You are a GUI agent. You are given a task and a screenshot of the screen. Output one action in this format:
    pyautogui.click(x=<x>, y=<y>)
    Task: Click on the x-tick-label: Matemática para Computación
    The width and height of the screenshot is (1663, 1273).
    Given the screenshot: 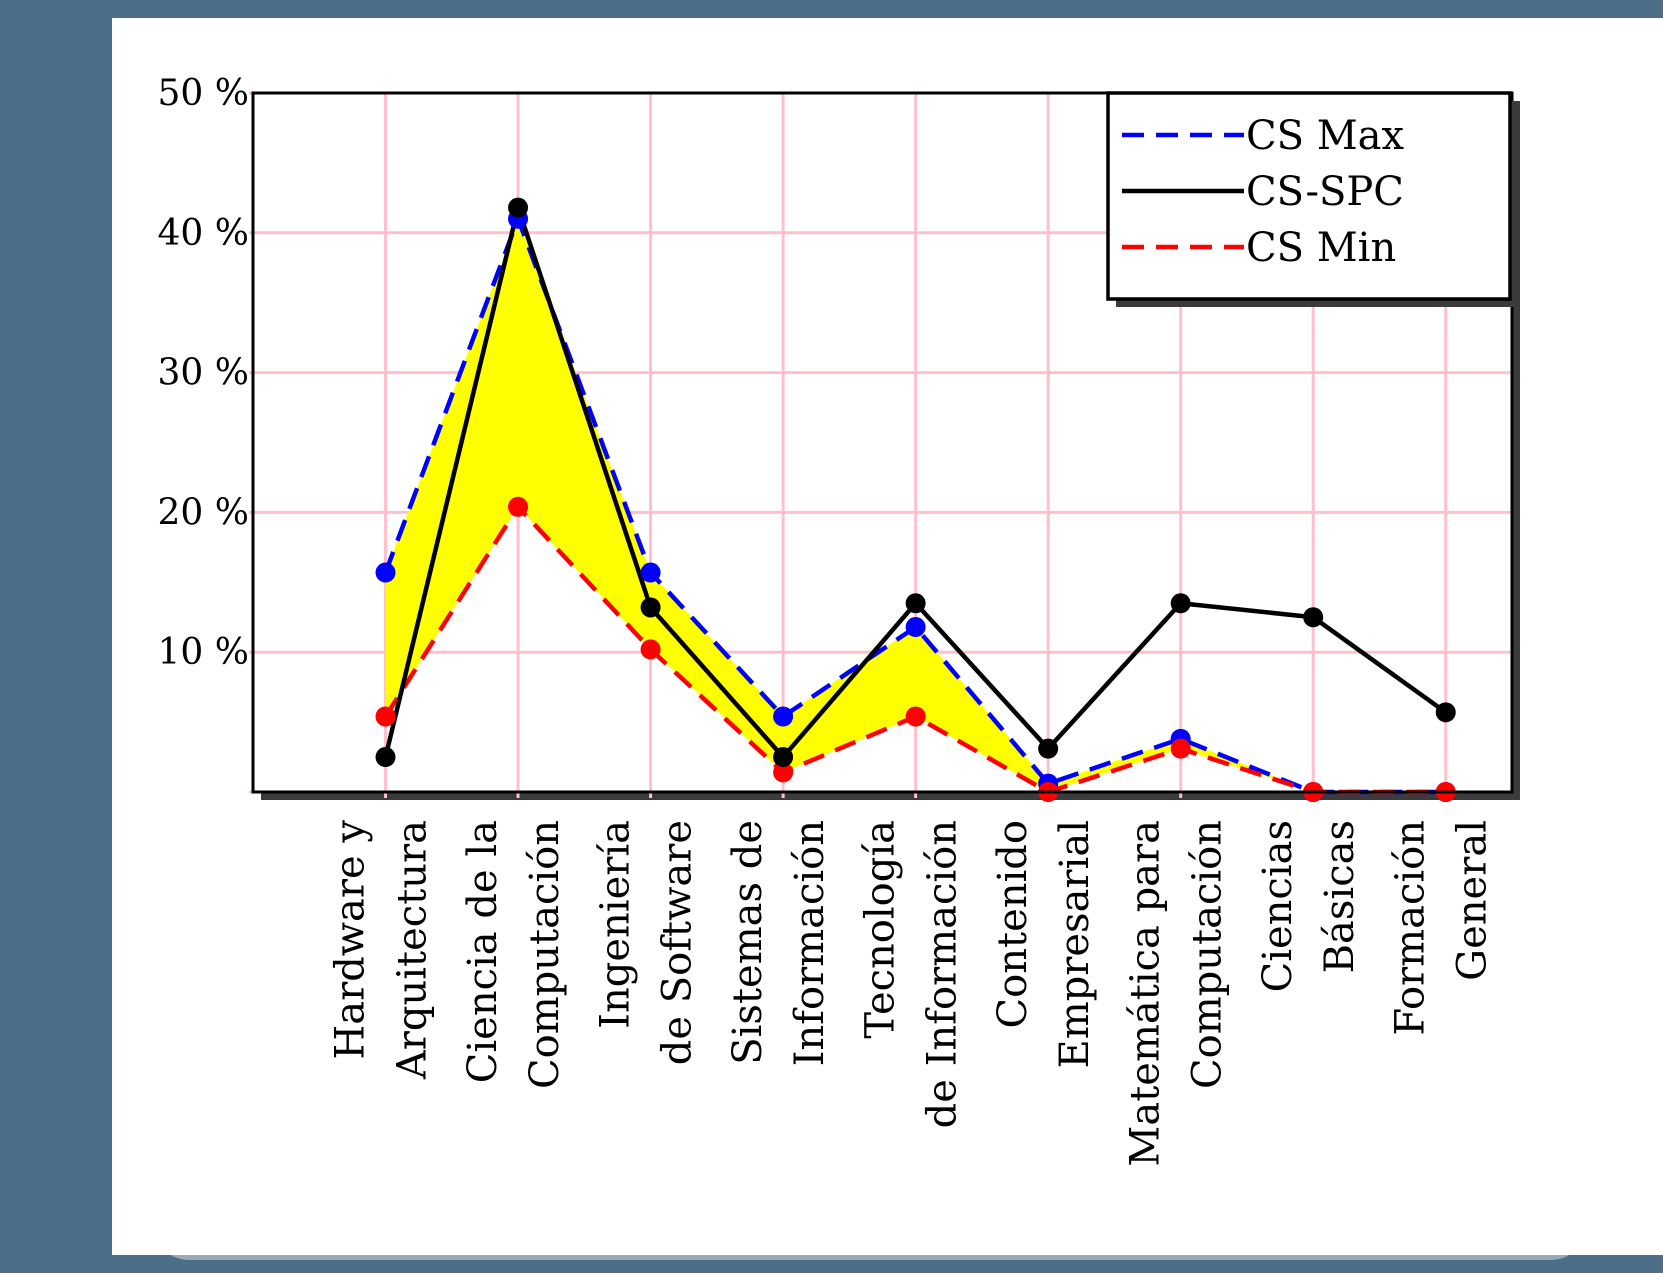 What is the action you would take?
    pyautogui.click(x=1177, y=993)
    